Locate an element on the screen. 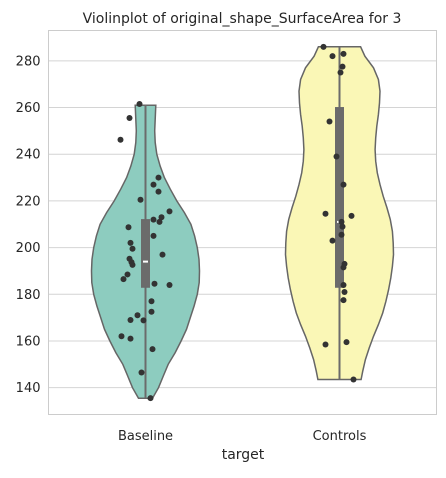 This screenshot has height=478, width=446. y-tick-label-220: 220 is located at coordinates (28, 201).